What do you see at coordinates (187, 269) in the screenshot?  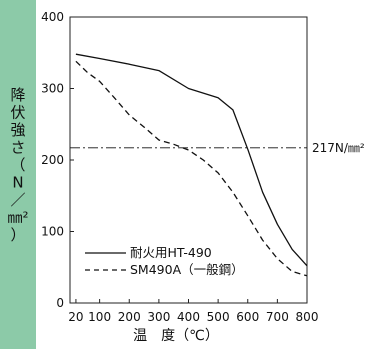 I see `legend-label-dashed: SM490A（一般鋼）` at bounding box center [187, 269].